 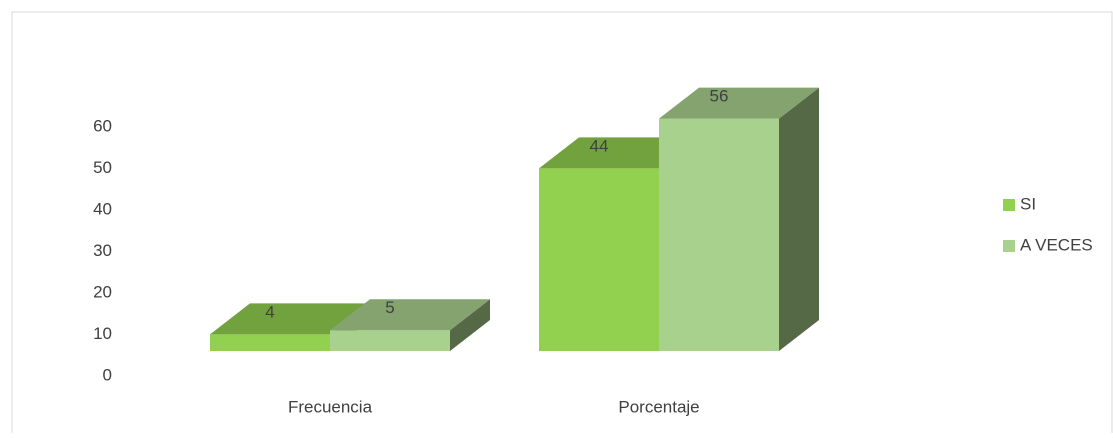 I want to click on y-tick-label: 40, so click(x=102, y=208).